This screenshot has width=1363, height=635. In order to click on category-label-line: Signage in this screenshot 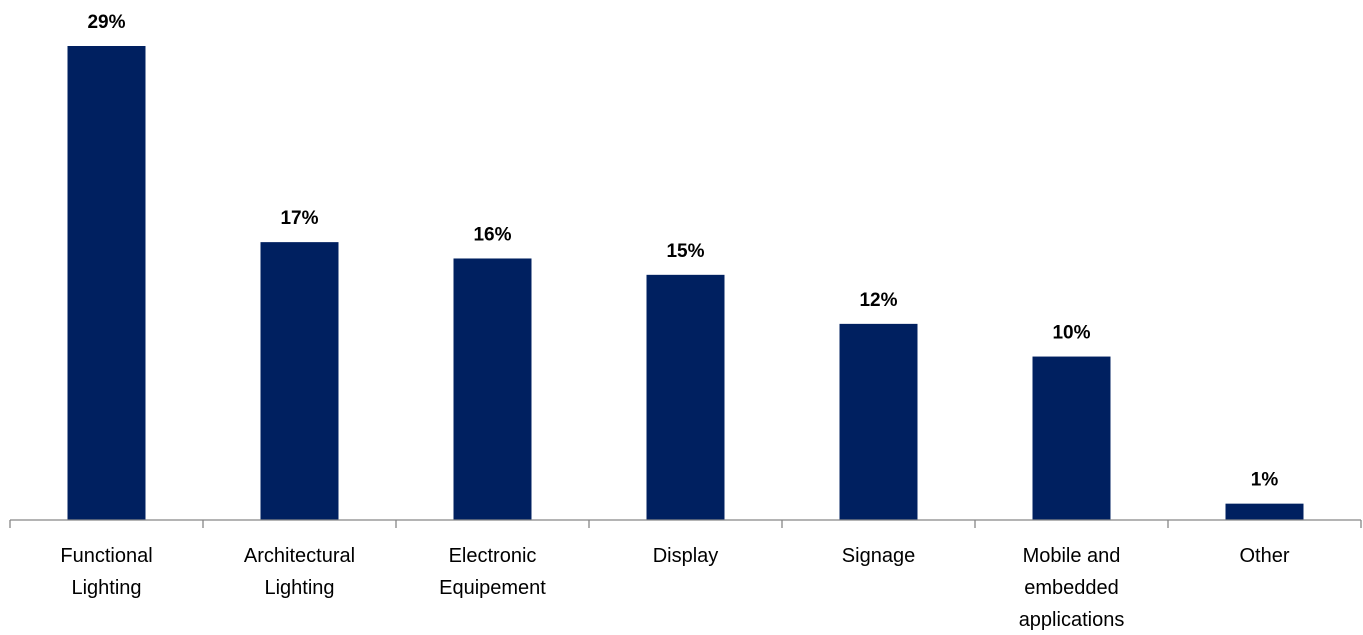, I will do `click(878, 556)`.